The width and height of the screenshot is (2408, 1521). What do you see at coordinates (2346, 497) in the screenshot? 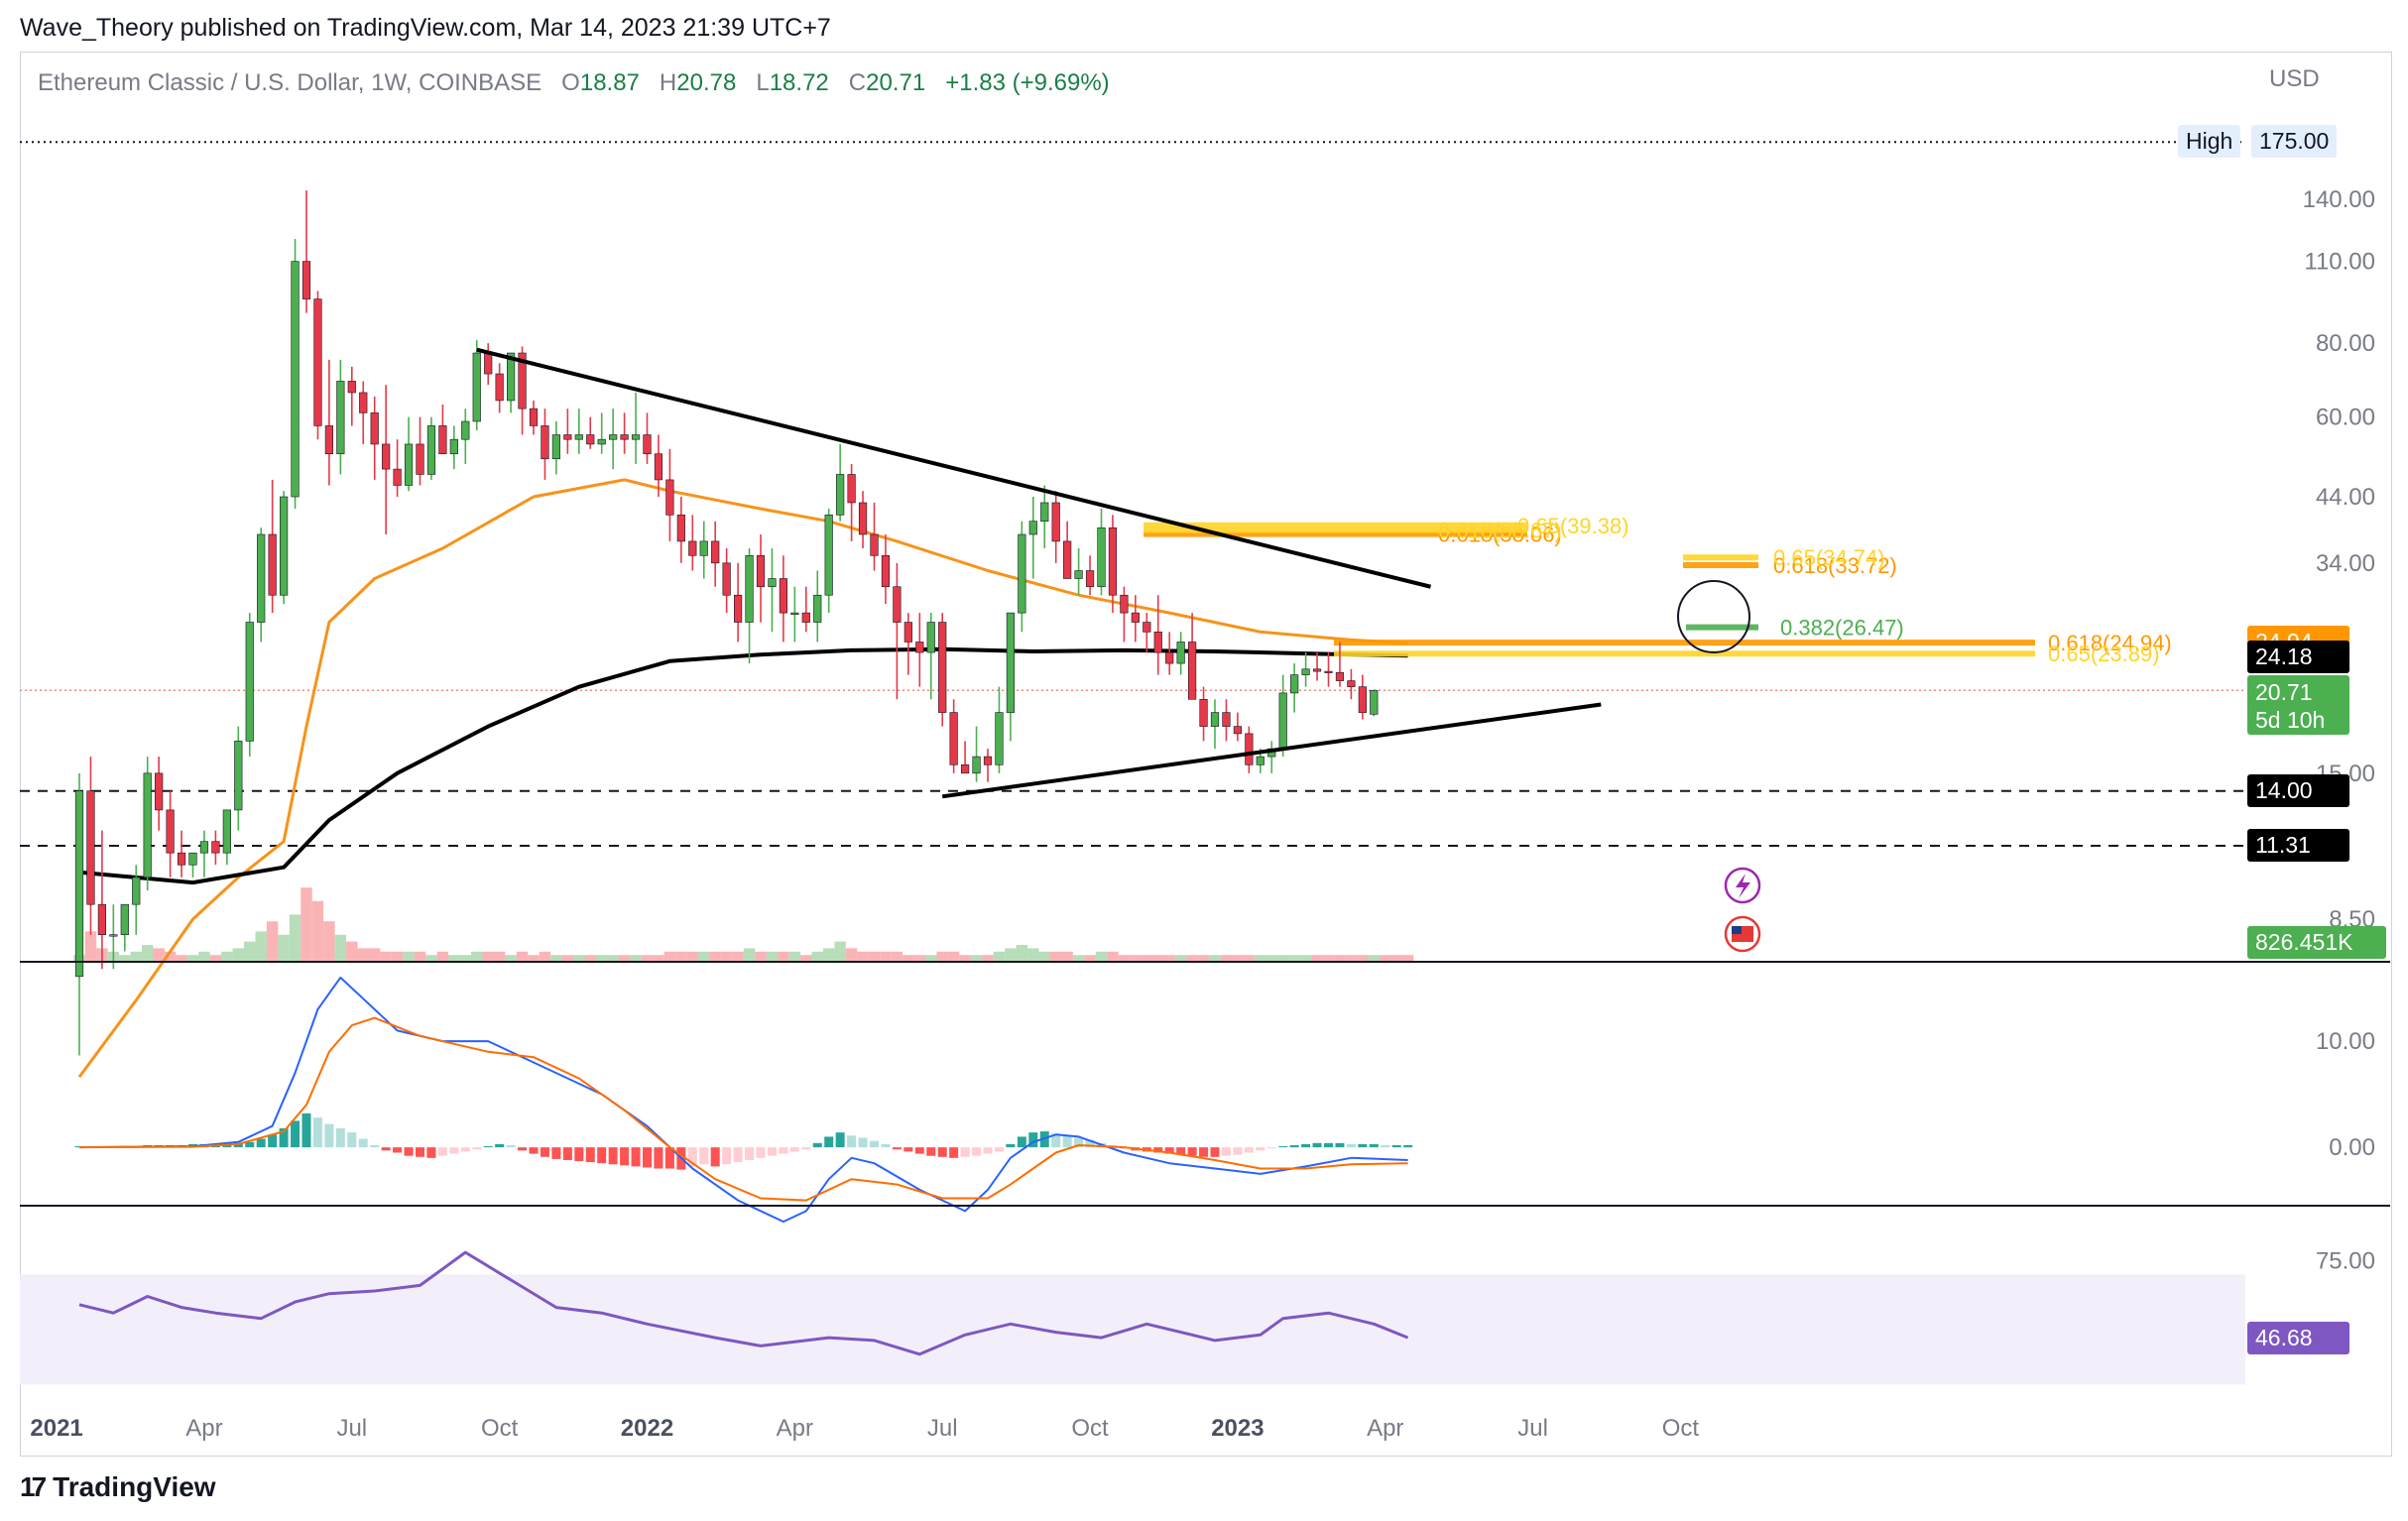
I see `price-tick-label: 44.00` at bounding box center [2346, 497].